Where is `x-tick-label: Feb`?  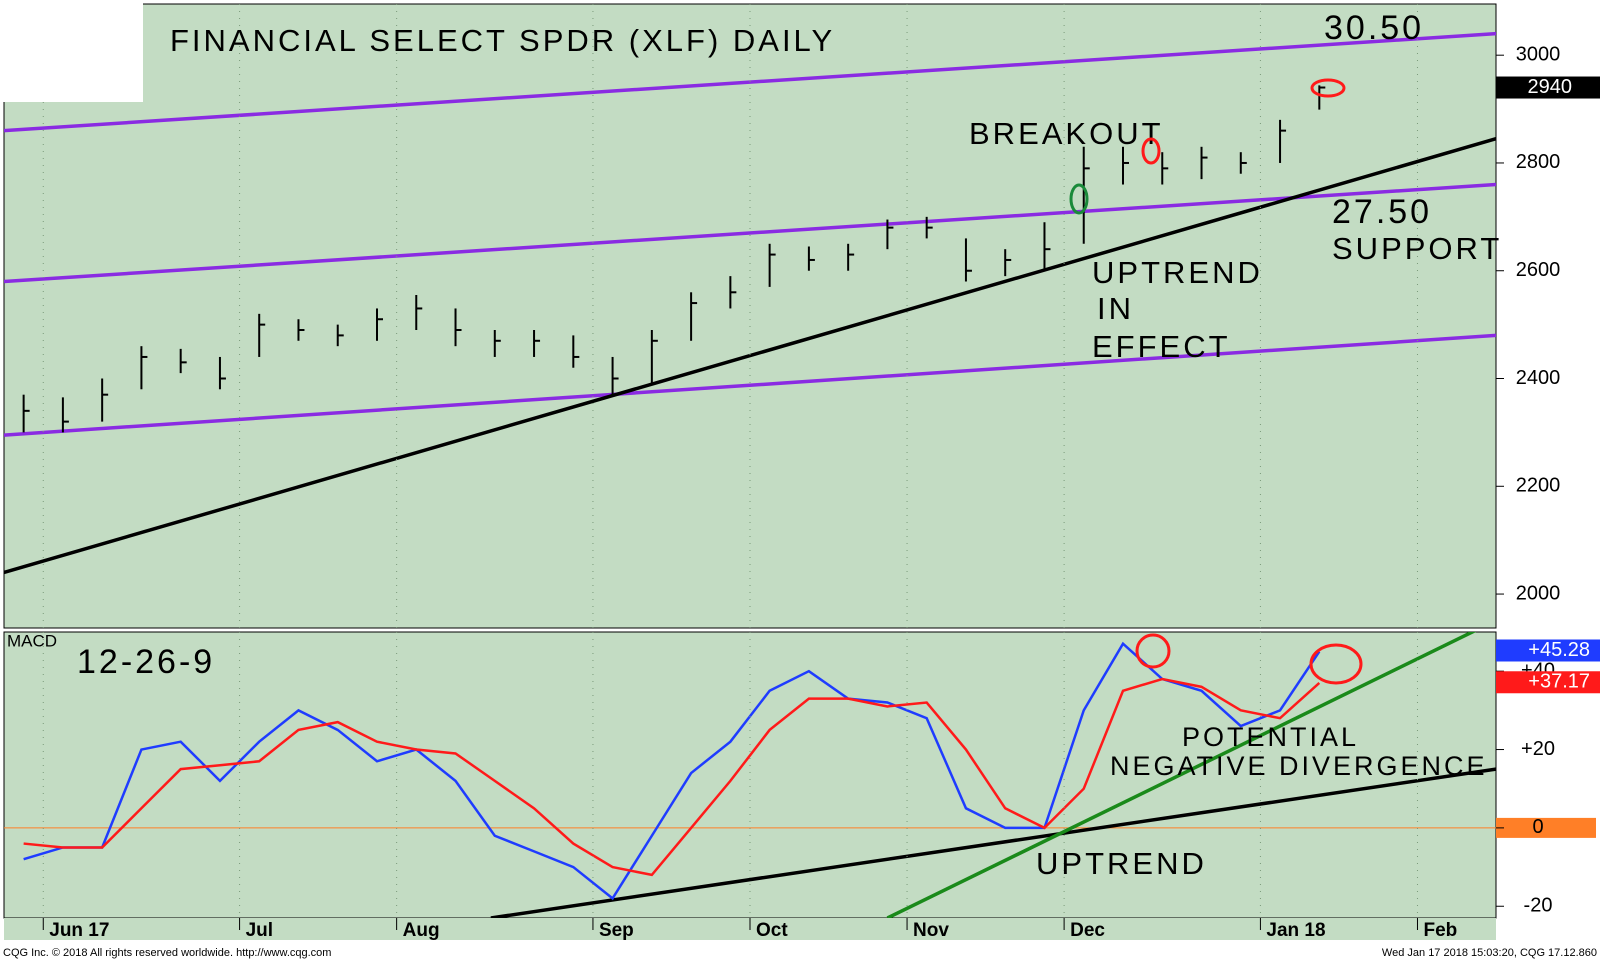
x-tick-label: Feb is located at coordinates (1440, 930).